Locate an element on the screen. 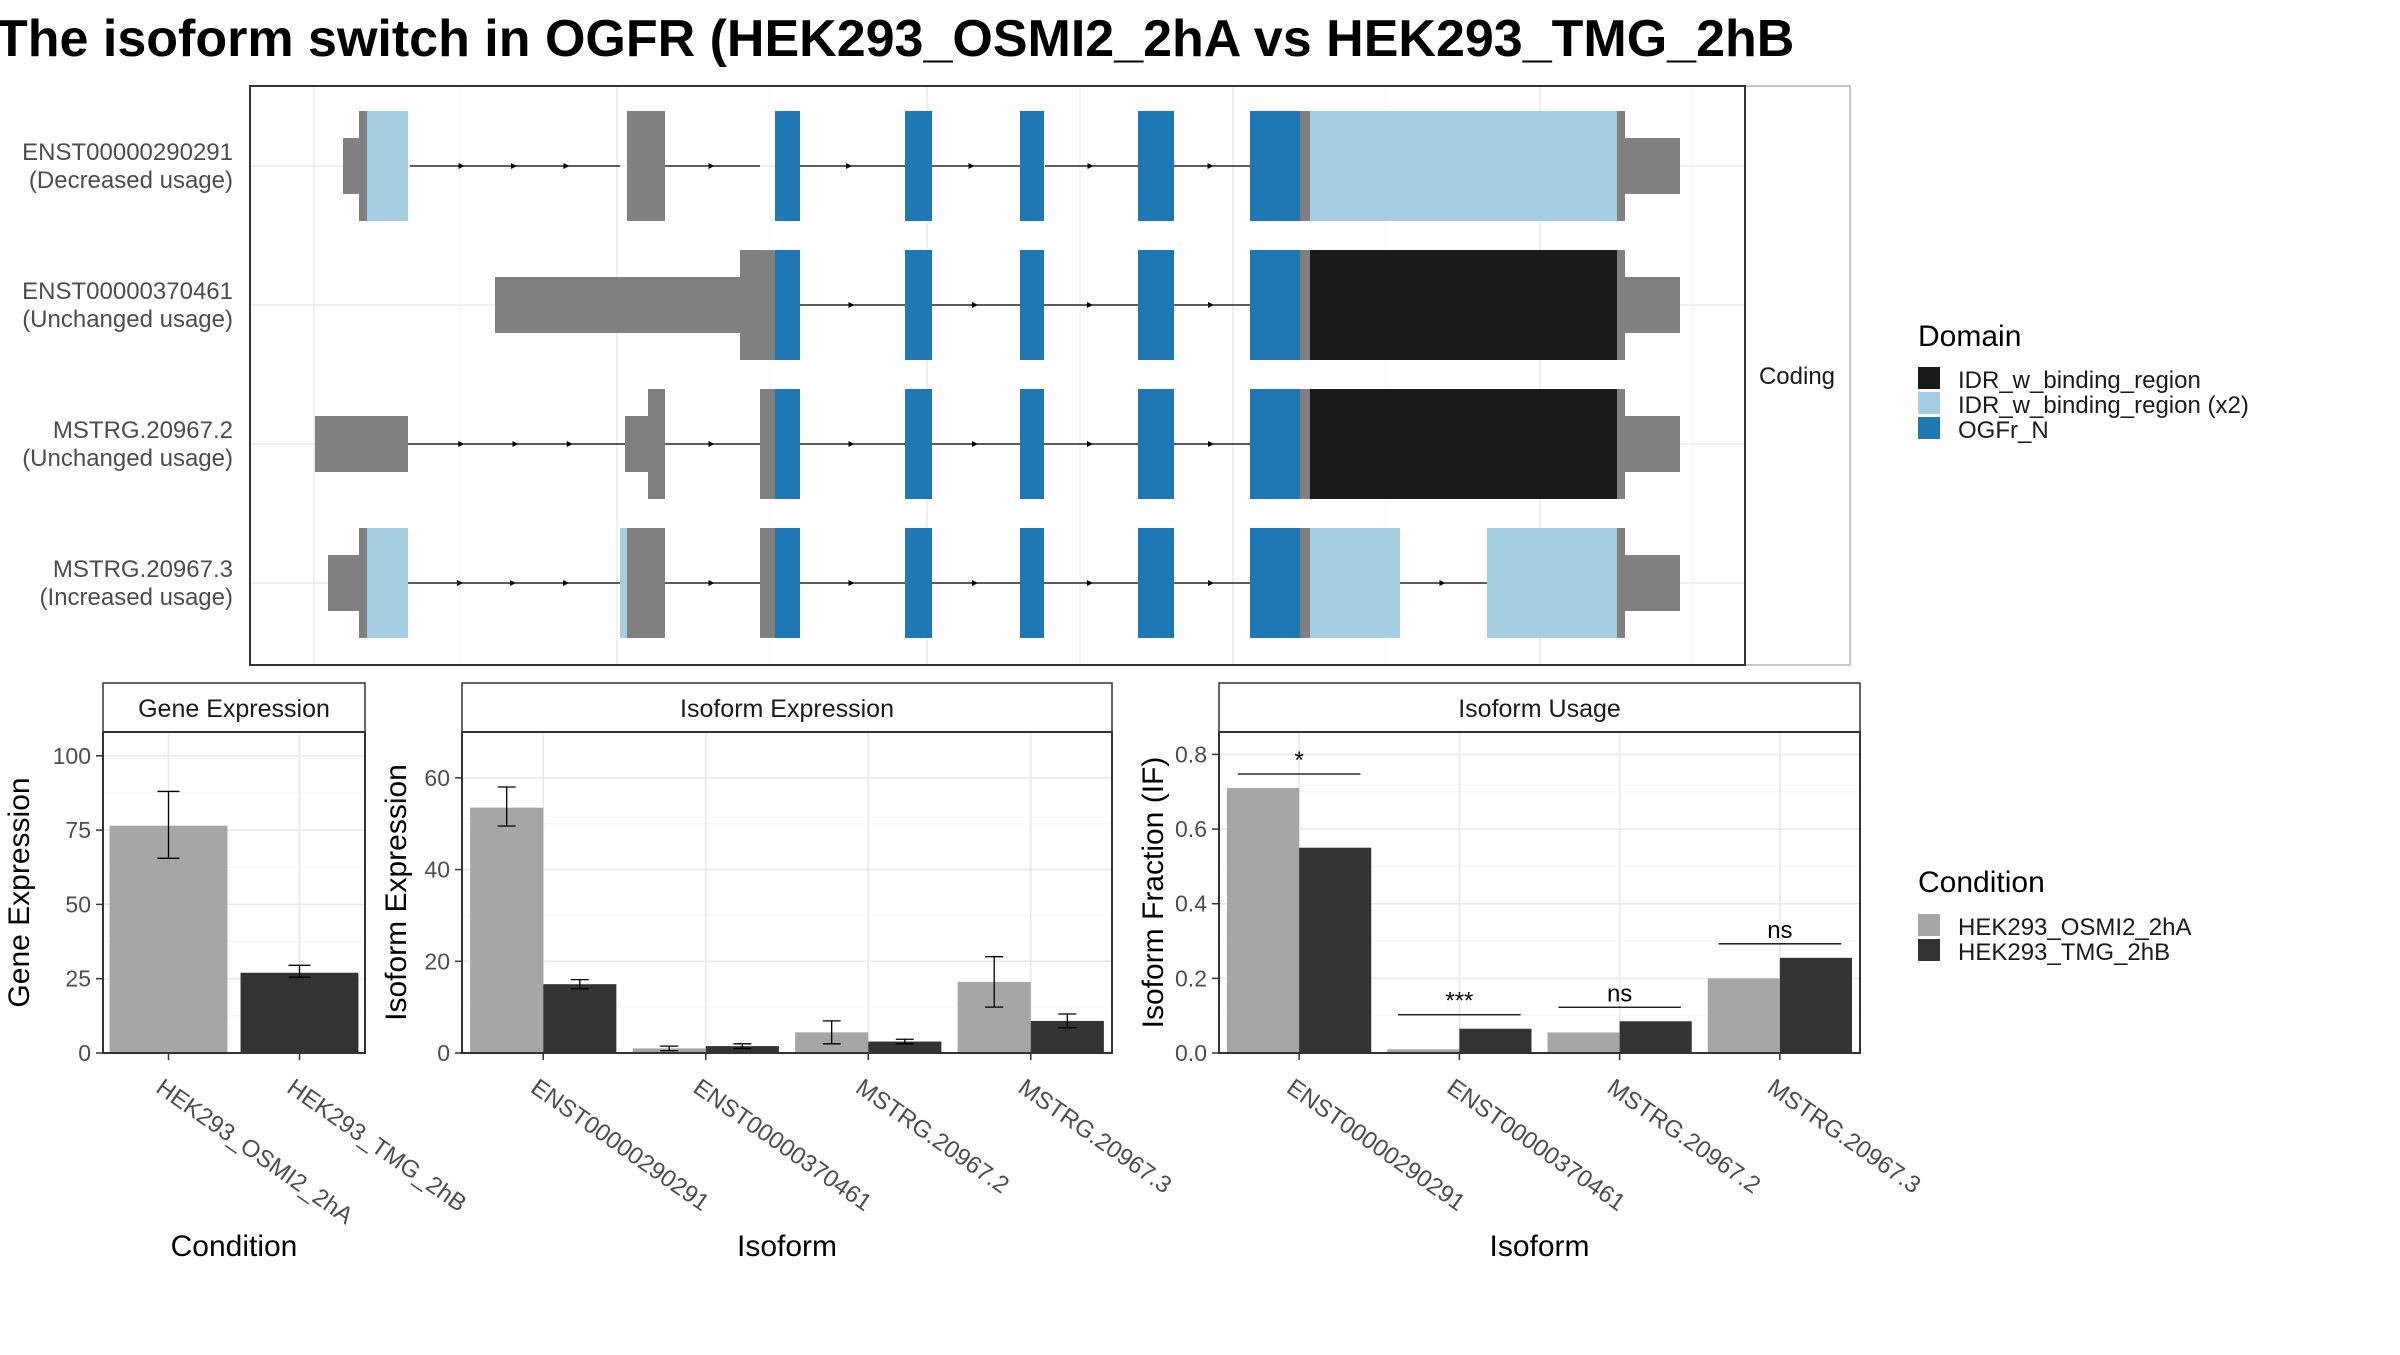 This screenshot has width=2400, height=1355. panel-title: Gene Expression is located at coordinates (234, 709).